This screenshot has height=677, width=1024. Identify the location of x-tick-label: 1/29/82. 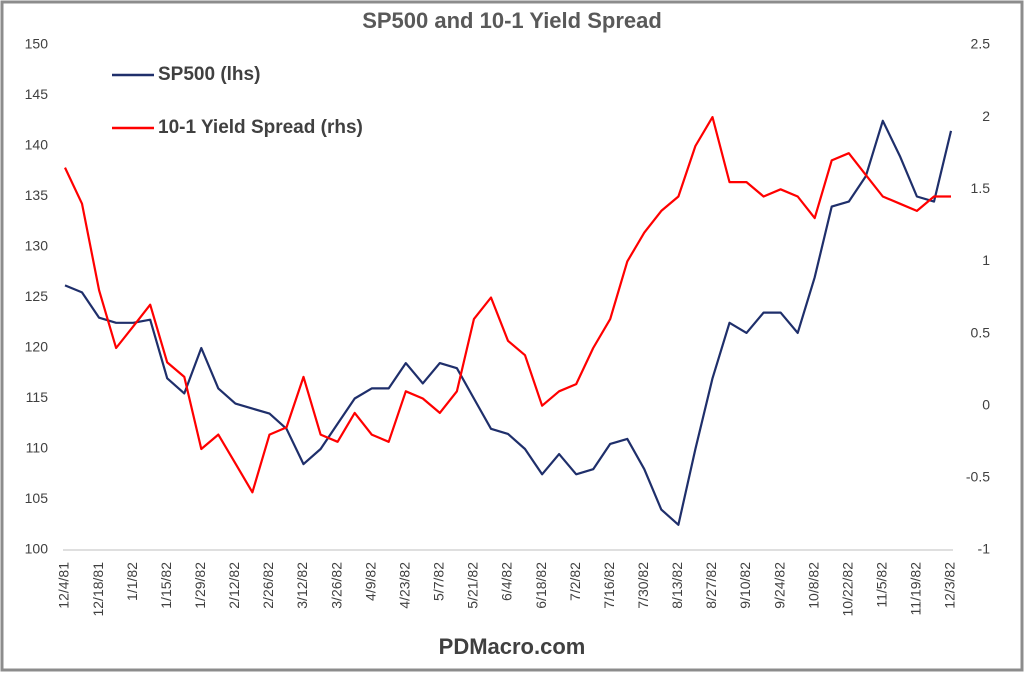
(200, 585).